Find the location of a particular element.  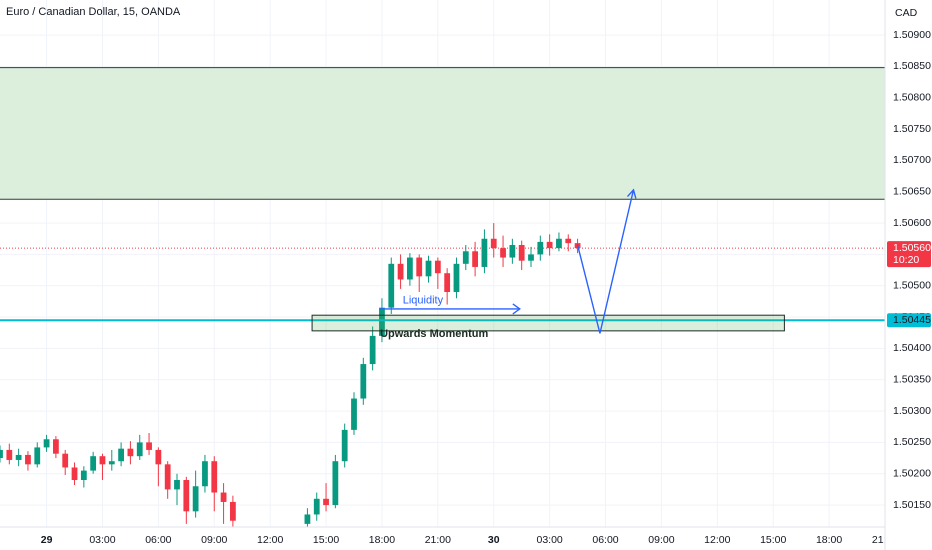

y-tick-label: 1.50500 is located at coordinates (912, 286).